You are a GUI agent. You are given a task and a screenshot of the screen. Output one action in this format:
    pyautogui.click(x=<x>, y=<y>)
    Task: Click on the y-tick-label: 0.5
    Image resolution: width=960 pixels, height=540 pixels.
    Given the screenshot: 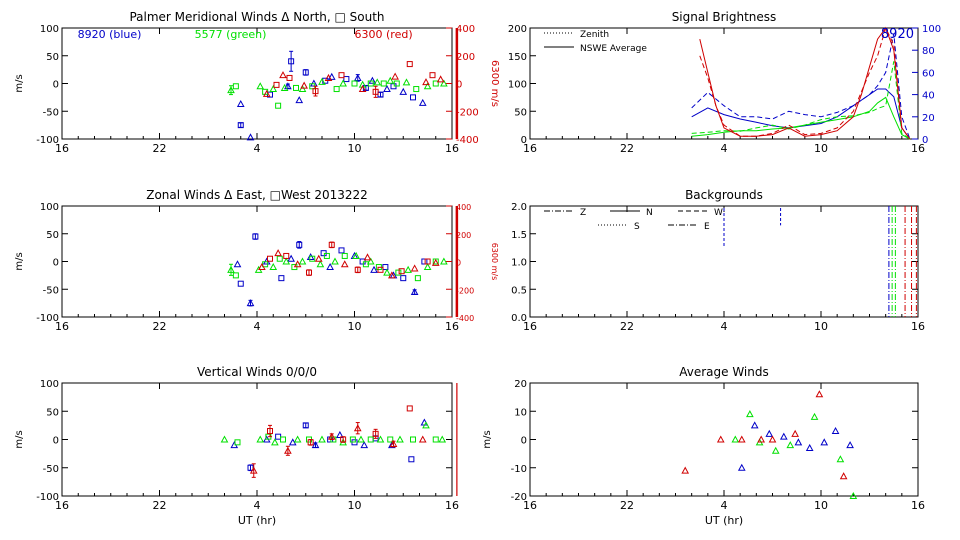 What is the action you would take?
    pyautogui.click(x=519, y=290)
    